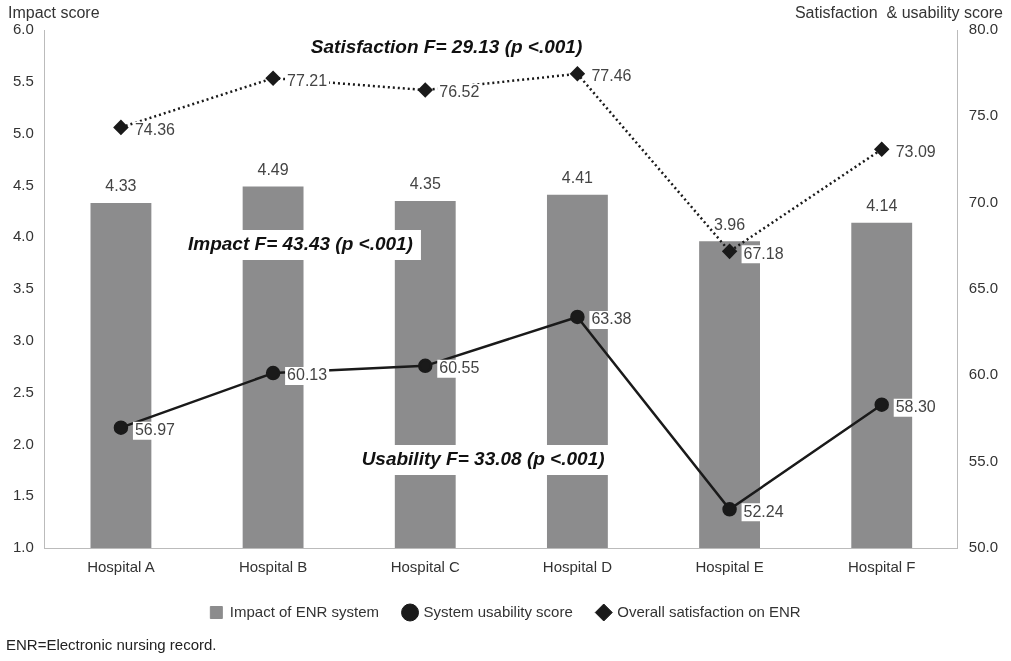 The height and width of the screenshot is (661, 1011). Describe the element at coordinates (425, 567) in the screenshot. I see `x-tick-label: Hospital C` at that location.